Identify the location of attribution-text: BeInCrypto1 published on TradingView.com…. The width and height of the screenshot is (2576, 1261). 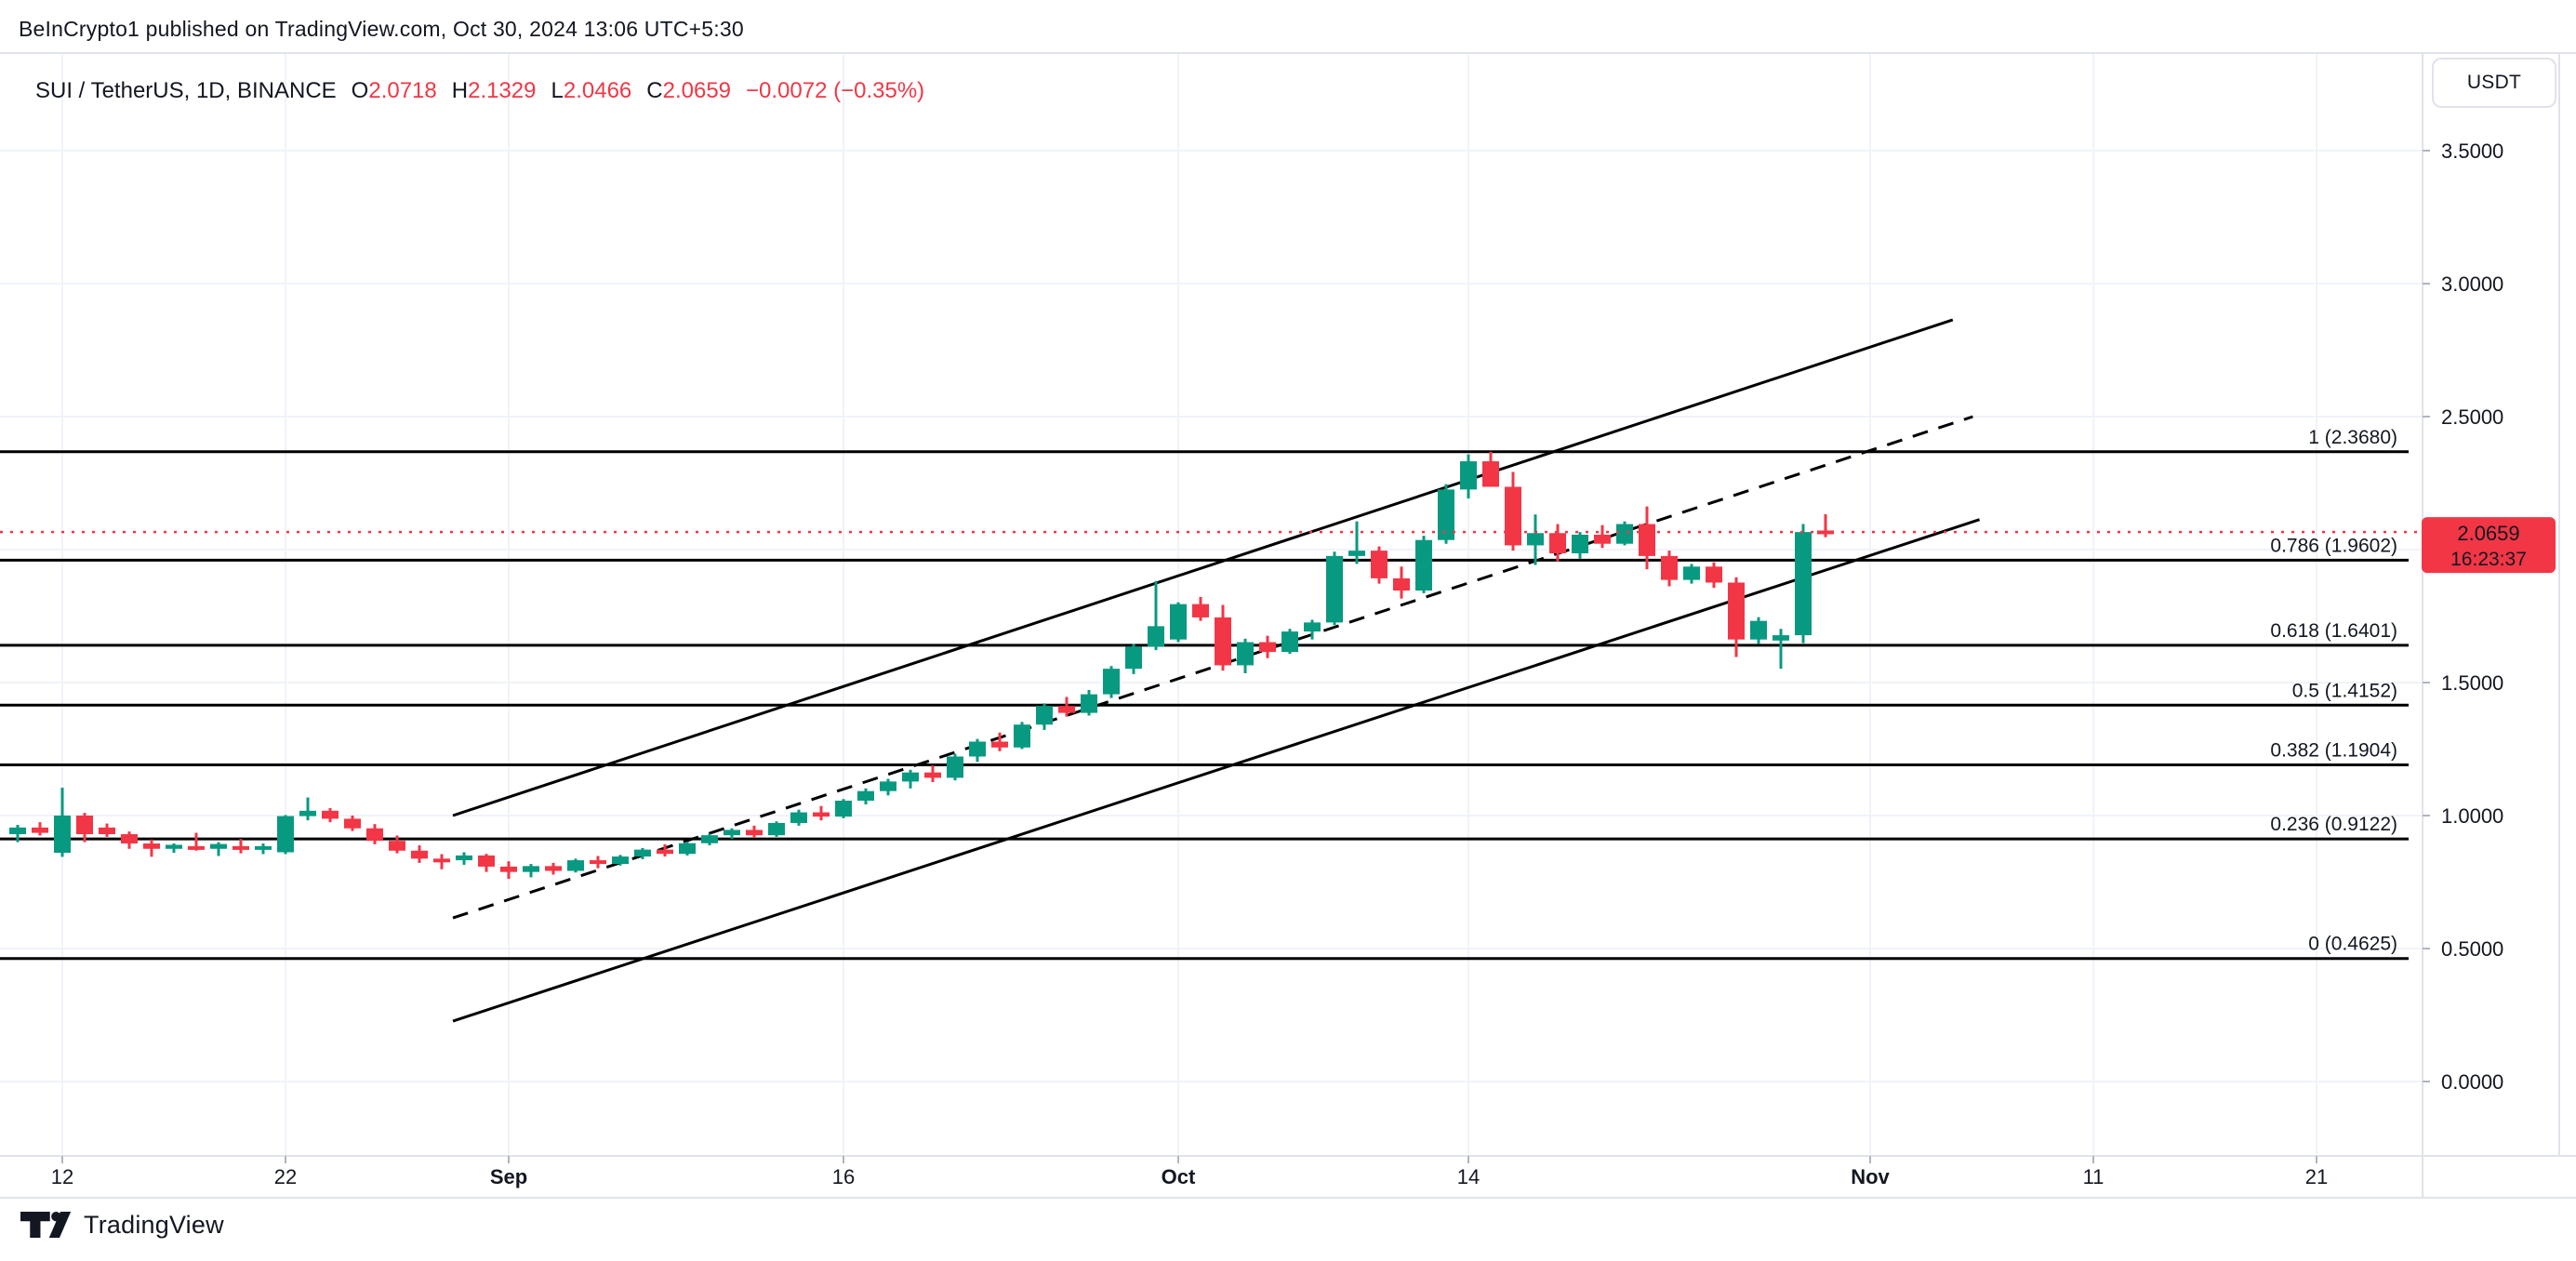
(381, 29).